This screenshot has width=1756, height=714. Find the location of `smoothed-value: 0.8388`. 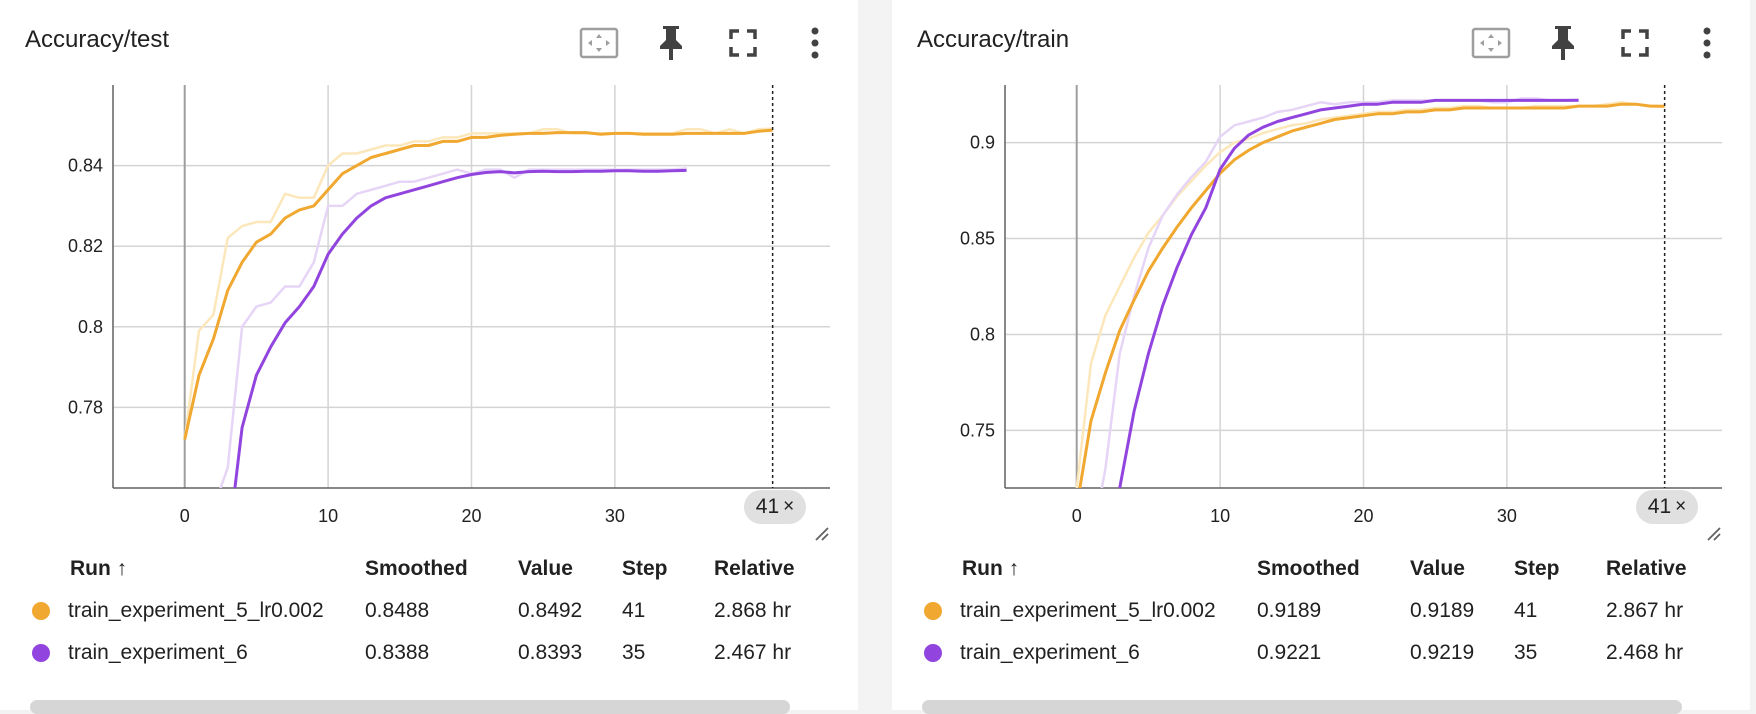

smoothed-value: 0.8388 is located at coordinates (397, 652).